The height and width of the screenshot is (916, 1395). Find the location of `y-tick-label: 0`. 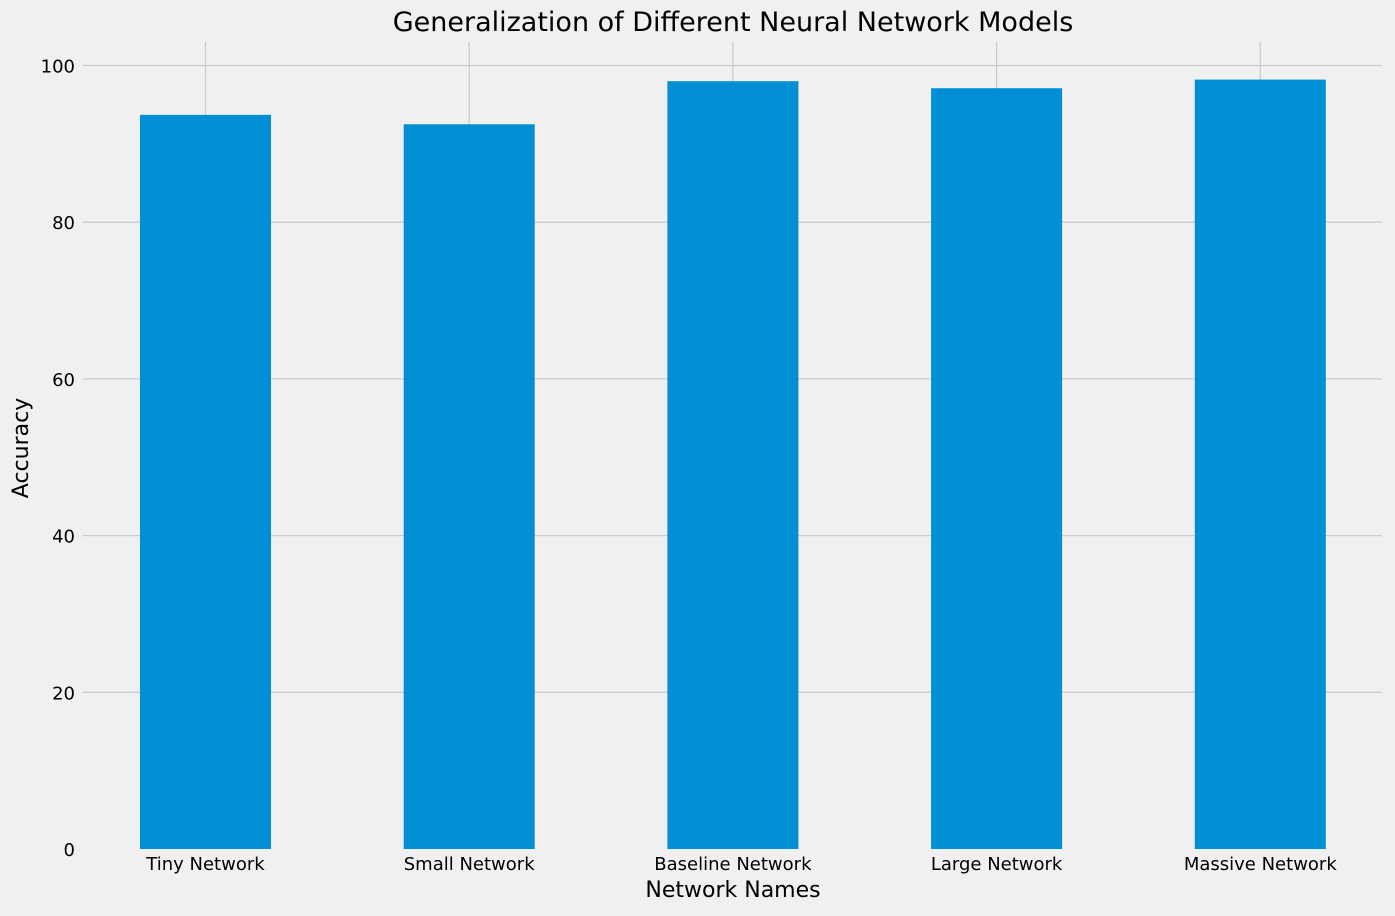

y-tick-label: 0 is located at coordinates (69, 850).